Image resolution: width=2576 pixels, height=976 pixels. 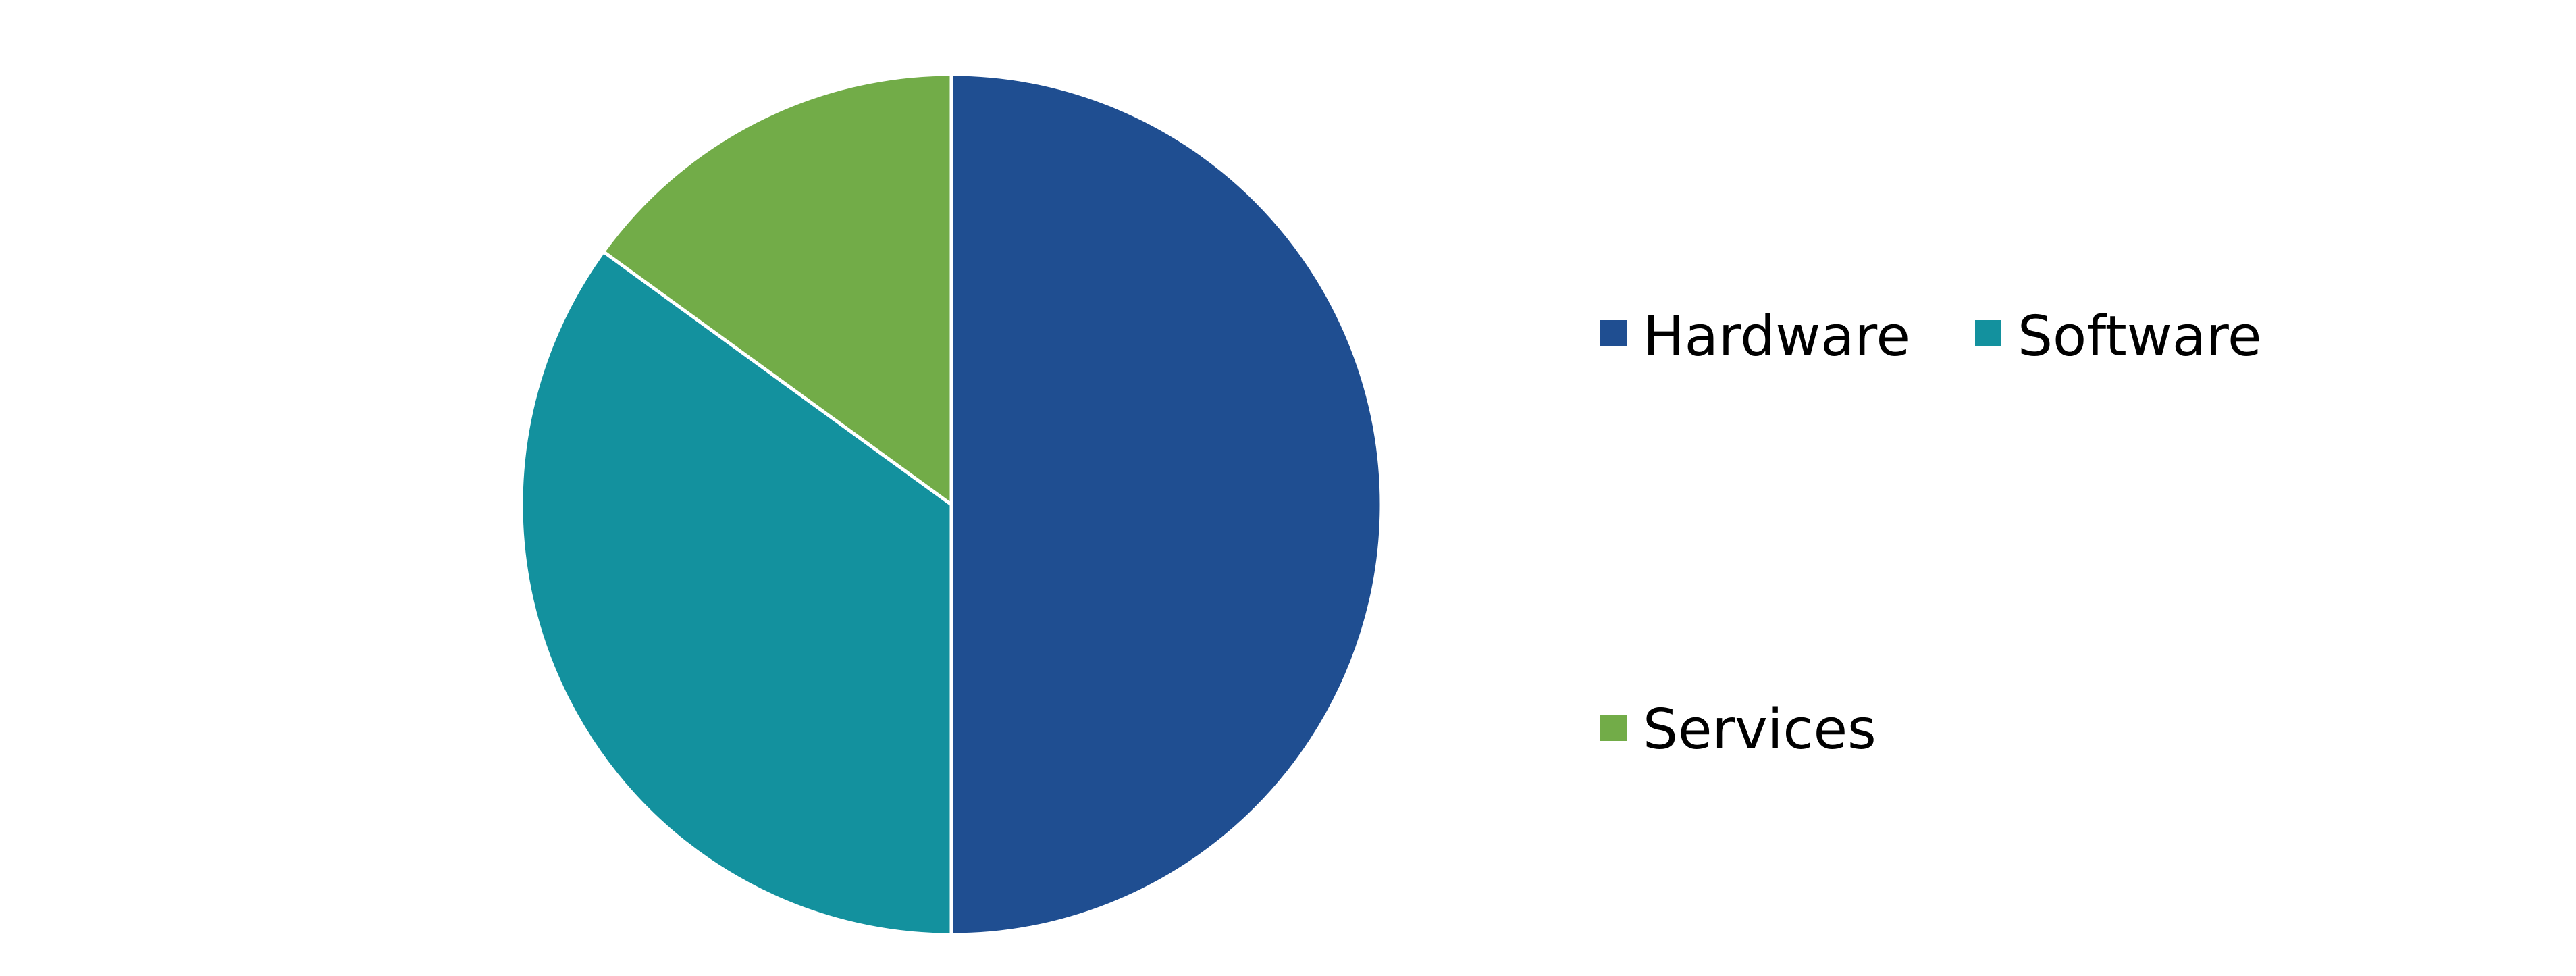 What do you see at coordinates (736, 593) in the screenshot?
I see `pie-slice-software` at bounding box center [736, 593].